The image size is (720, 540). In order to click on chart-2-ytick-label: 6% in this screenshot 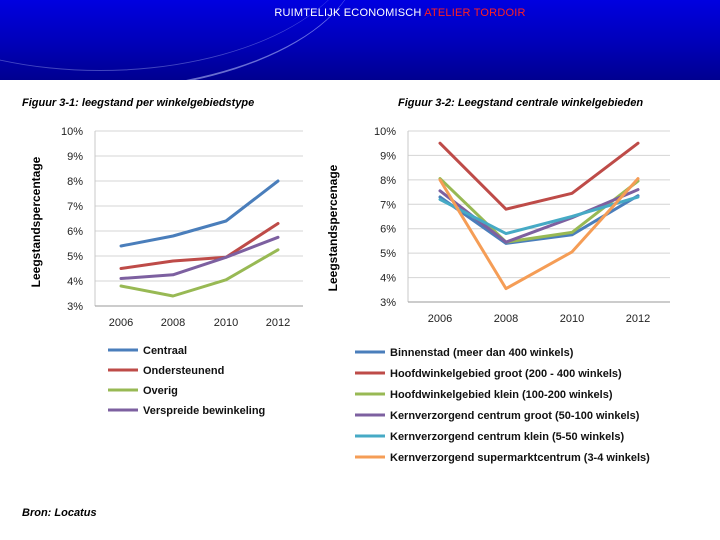, I will do `click(388, 230)`.